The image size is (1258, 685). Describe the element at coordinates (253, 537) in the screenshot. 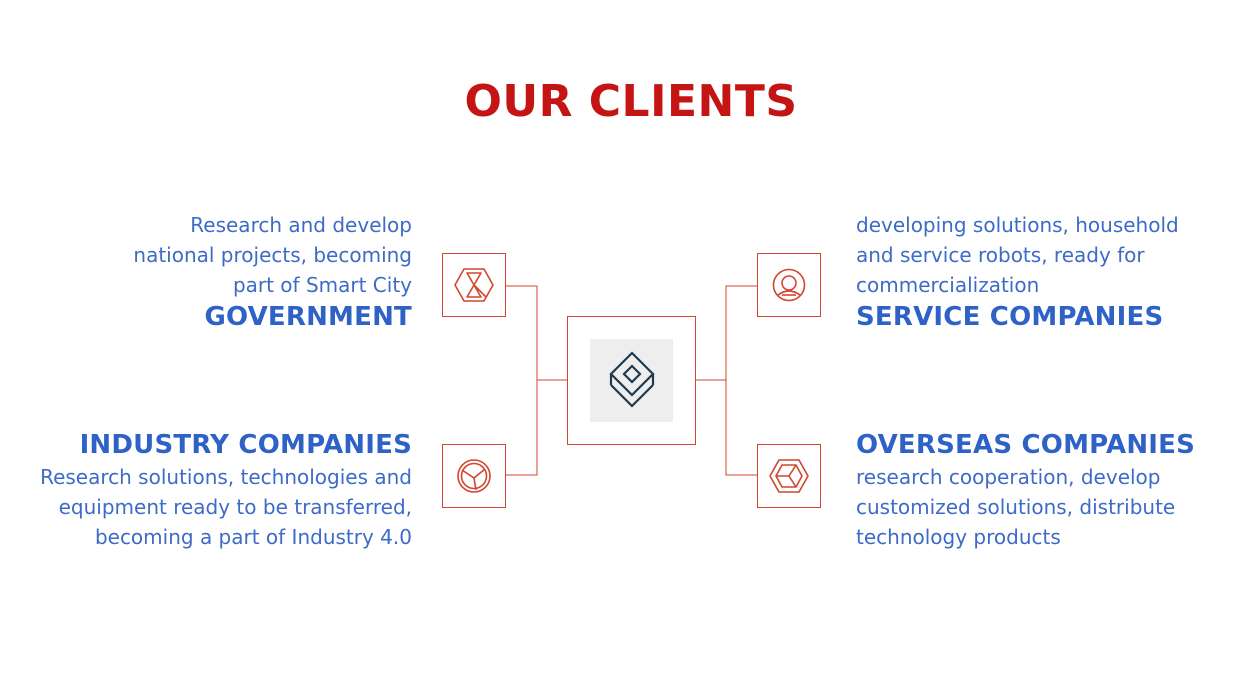

I see `description-line: becoming a part of Industry 4.0` at that location.